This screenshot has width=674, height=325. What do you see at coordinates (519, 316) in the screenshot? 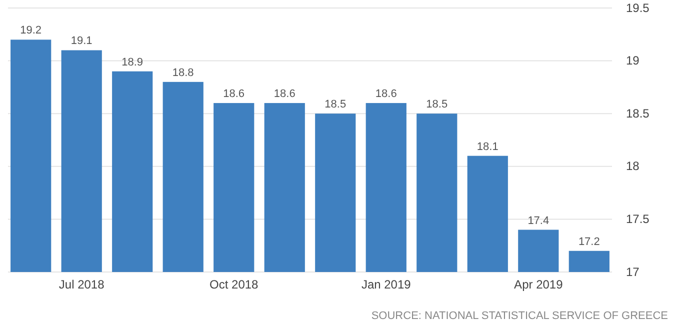
I see `source-note: SOURCE: NATIONAL STATISTICAL SERVICE OF GREECE` at bounding box center [519, 316].